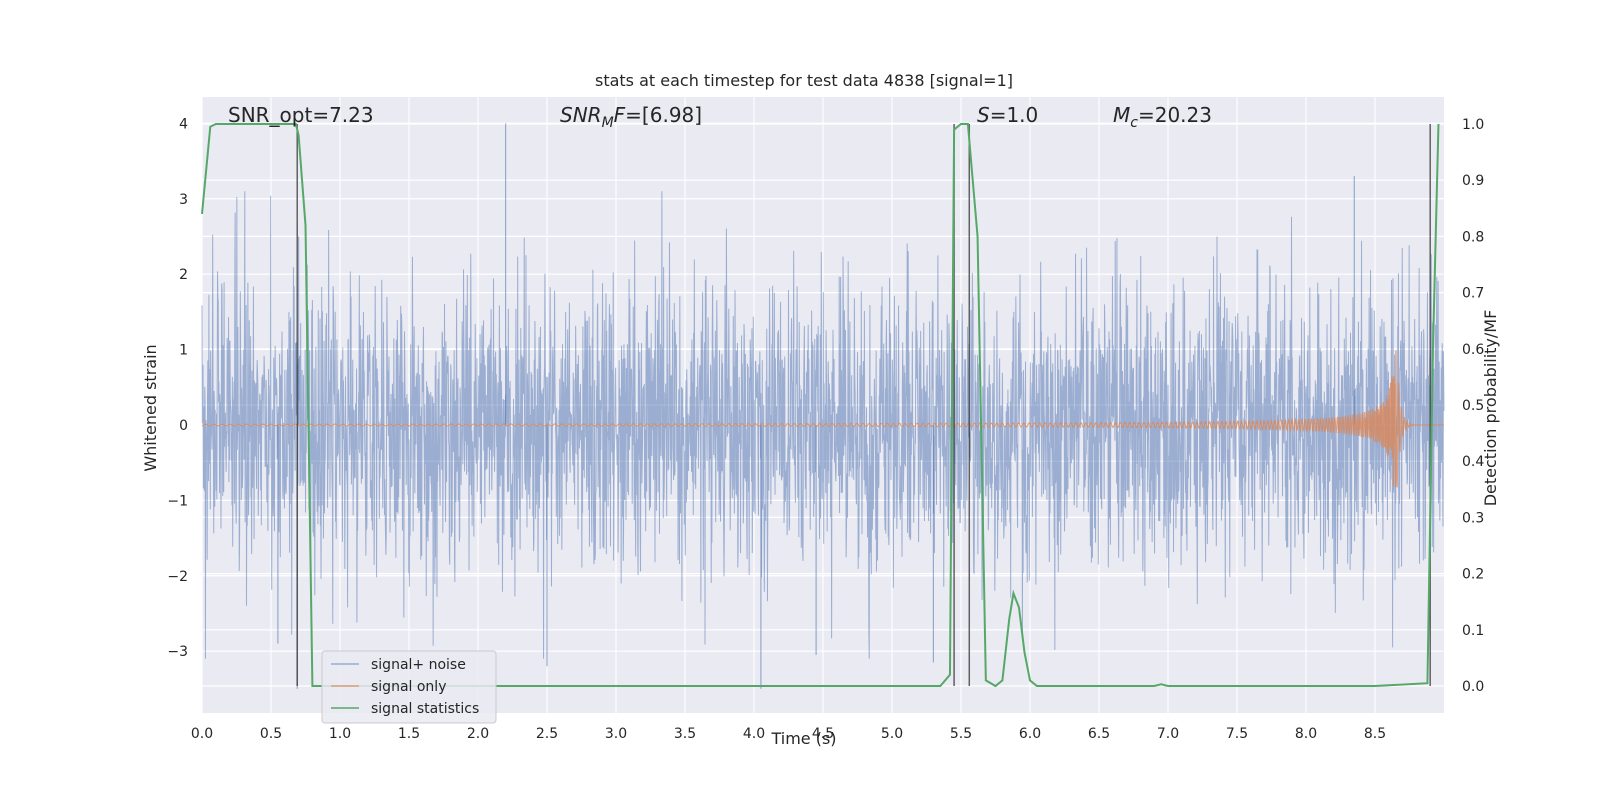 This screenshot has width=1600, height=800. I want to click on series-signal-only, so click(822, 419).